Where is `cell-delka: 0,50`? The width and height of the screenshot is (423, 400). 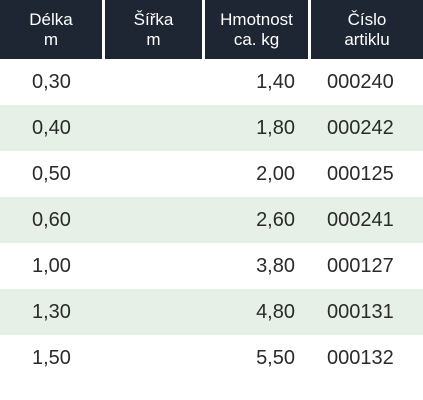 cell-delka: 0,50 is located at coordinates (51, 173).